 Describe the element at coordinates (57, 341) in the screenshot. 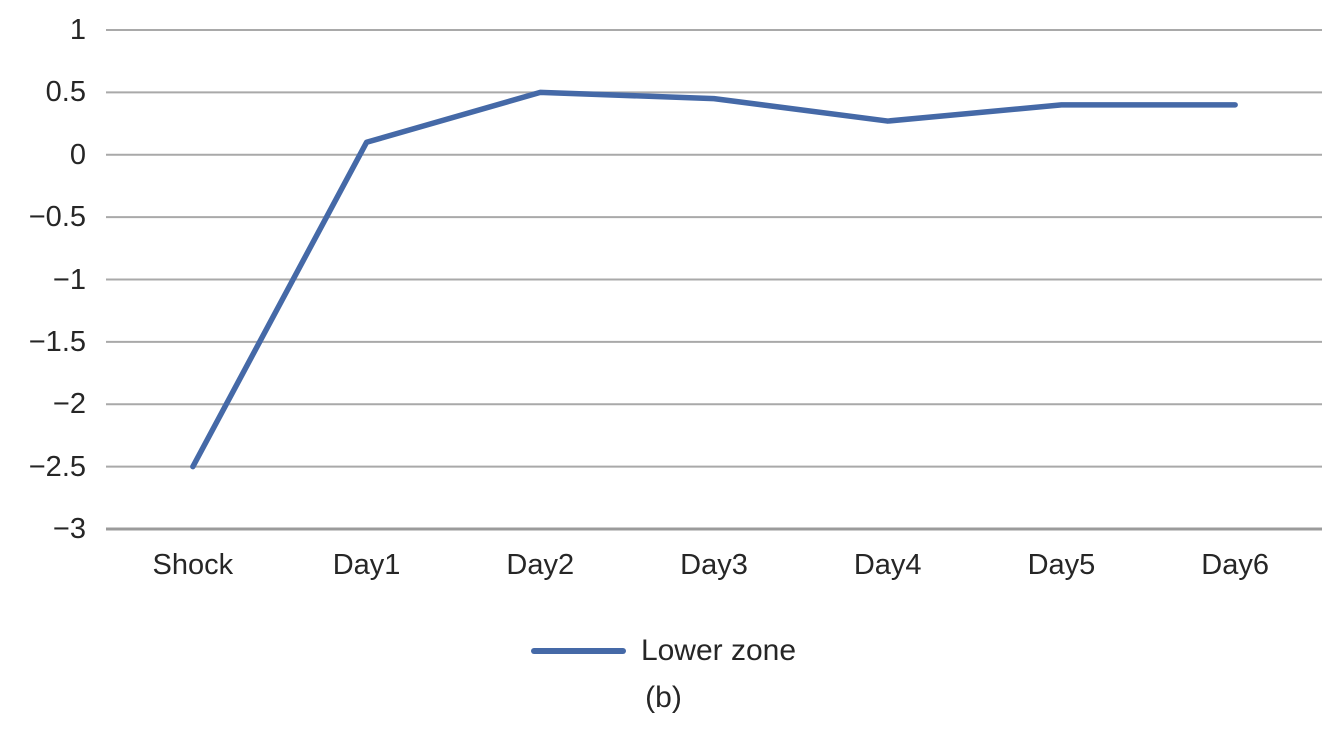

I see `y-tick-label: −1.5` at that location.